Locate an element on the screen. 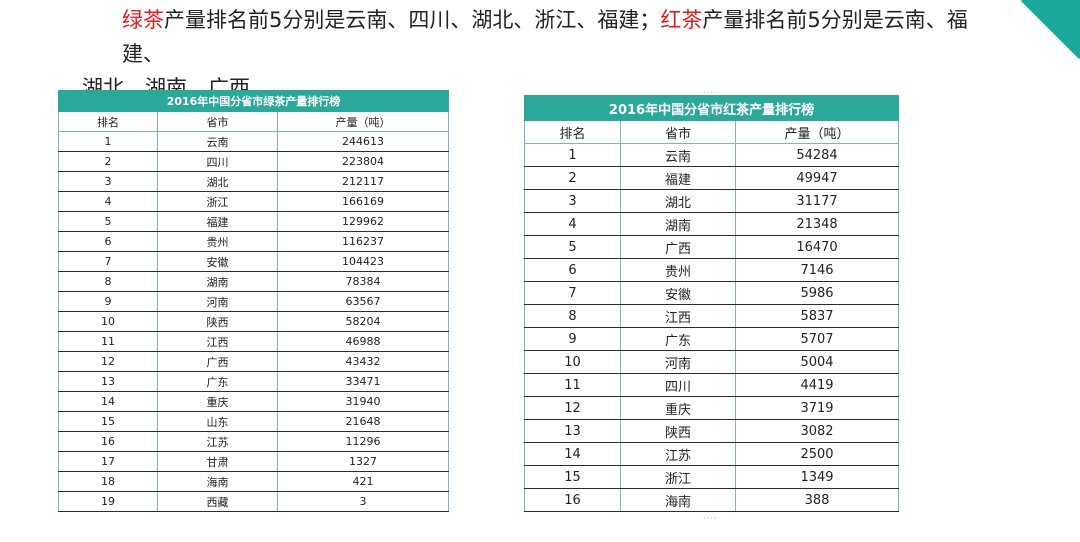 Image resolution: width=1080 pixels, height=542 pixels. red-table-title: 2016年中国分省市红茶产量排行榜 is located at coordinates (711, 108).